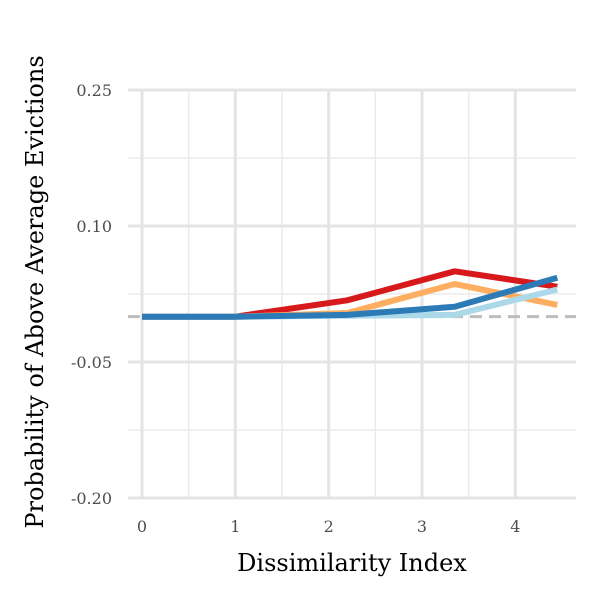  I want to click on x-tick-label: 0, so click(142, 526).